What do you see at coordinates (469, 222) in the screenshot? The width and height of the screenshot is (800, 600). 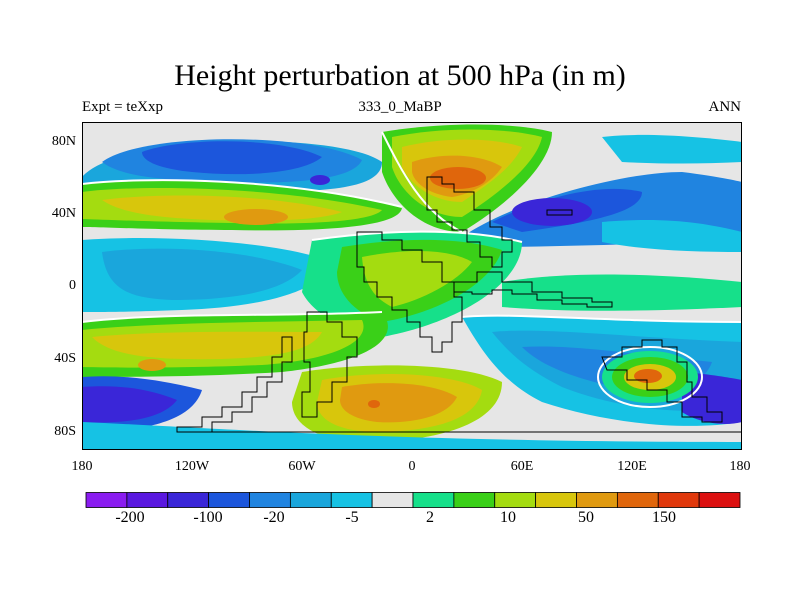 I see `eurasia-outline` at bounding box center [469, 222].